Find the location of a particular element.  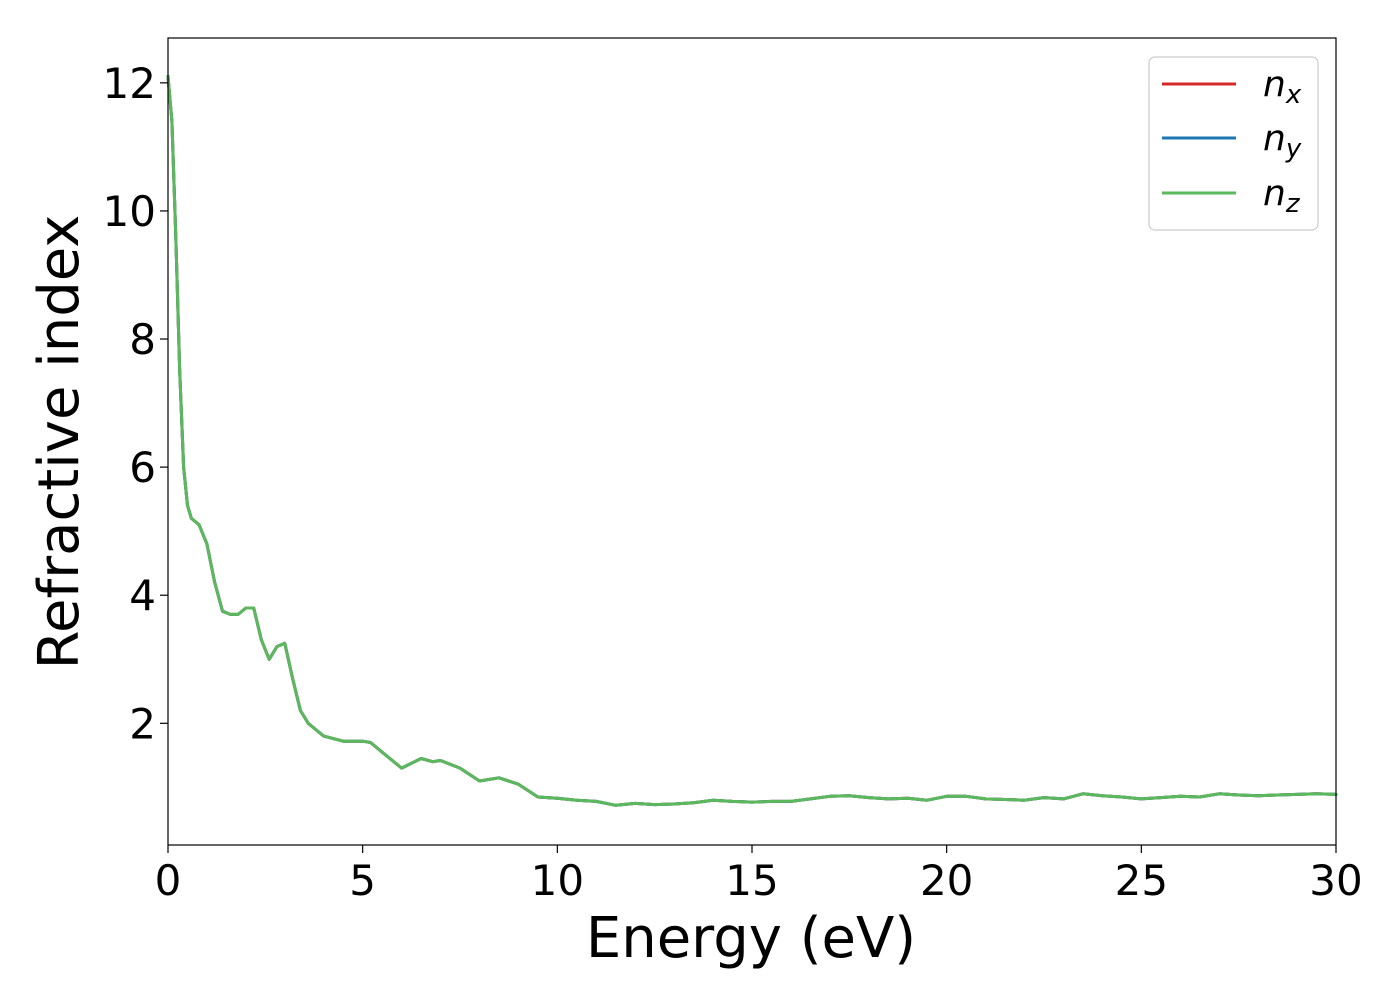

legend-label-y: ny is located at coordinates (1282, 141).